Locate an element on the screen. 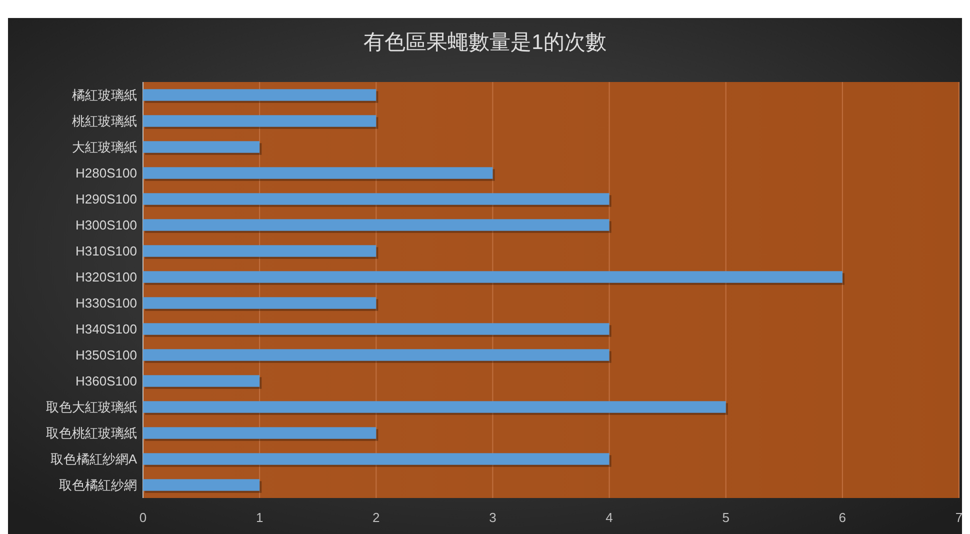 The width and height of the screenshot is (970, 534). x-tick-label: 4 is located at coordinates (609, 517).